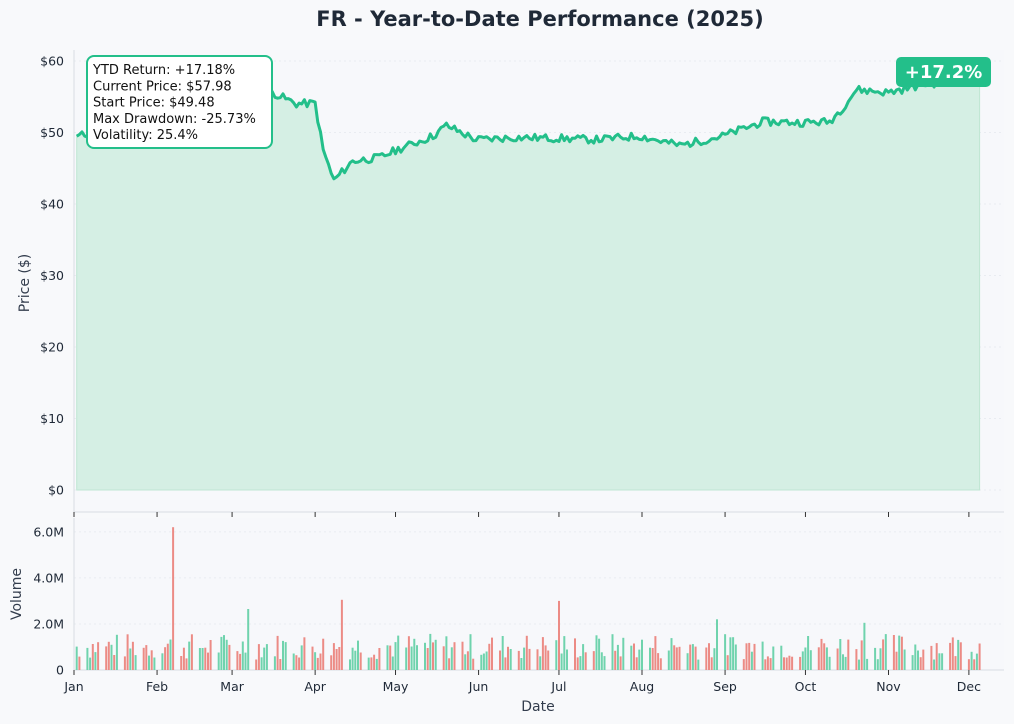 The image size is (1014, 724). What do you see at coordinates (806, 686) in the screenshot?
I see `x-tick-label: Oct` at bounding box center [806, 686].